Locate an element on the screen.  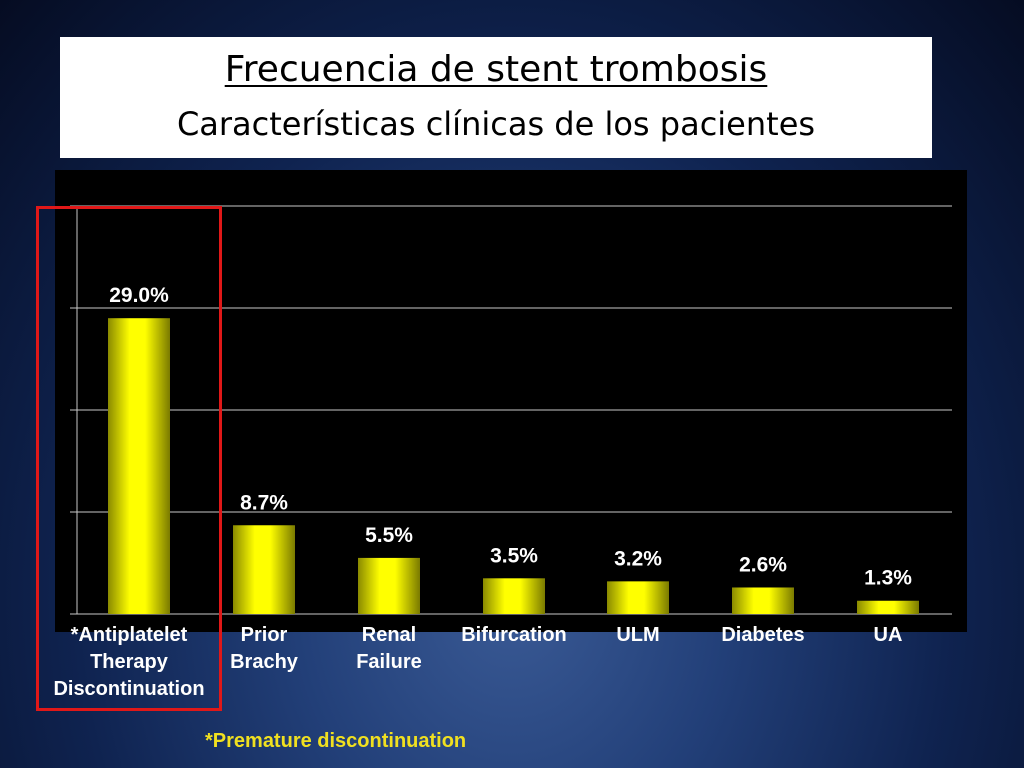
footnote: *Premature discontinuation is located at coordinates (336, 741).